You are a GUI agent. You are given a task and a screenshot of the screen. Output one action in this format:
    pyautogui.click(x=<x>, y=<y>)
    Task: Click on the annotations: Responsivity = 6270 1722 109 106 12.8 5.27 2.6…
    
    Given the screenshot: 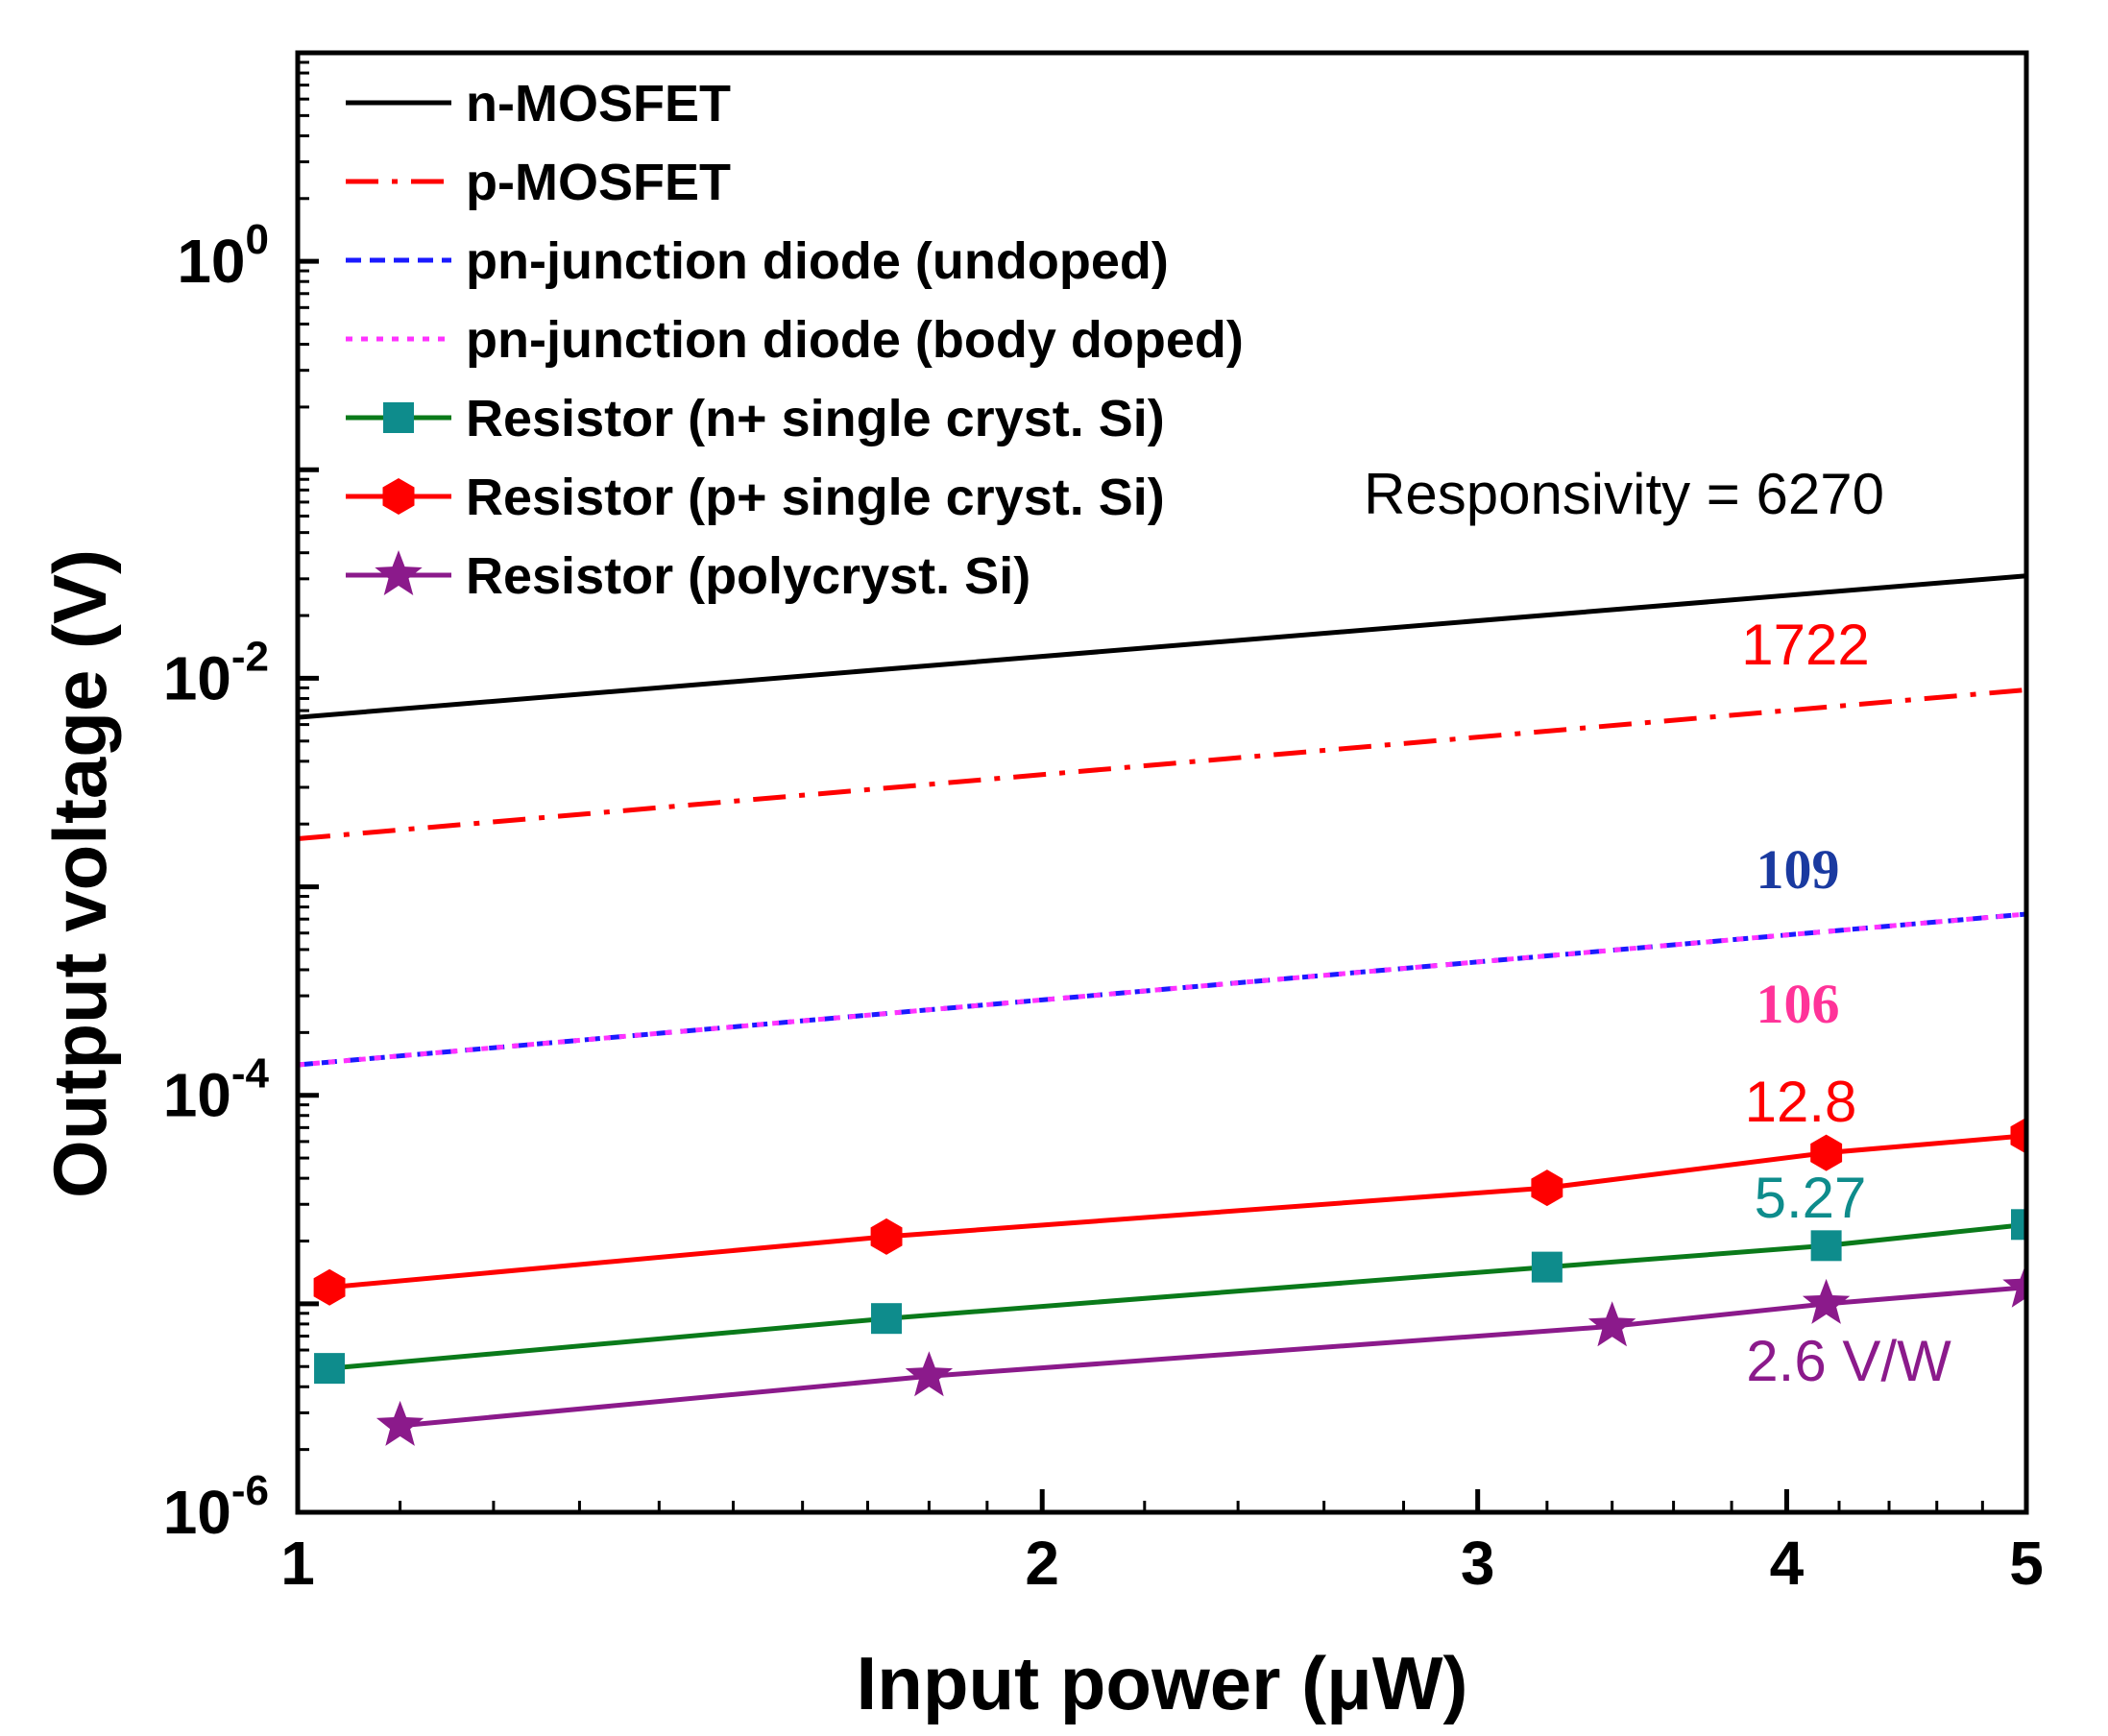 What is the action you would take?
    pyautogui.click(x=1657, y=927)
    